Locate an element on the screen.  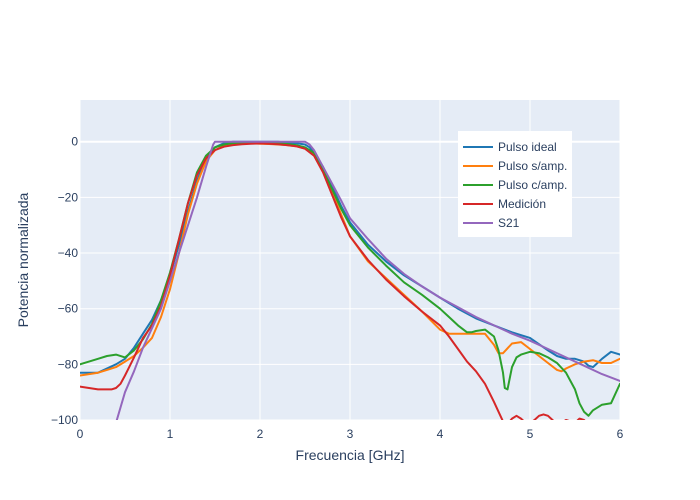
x-axis-ticks: 0 1 2 3 4 5 6 is located at coordinates (350, 434).